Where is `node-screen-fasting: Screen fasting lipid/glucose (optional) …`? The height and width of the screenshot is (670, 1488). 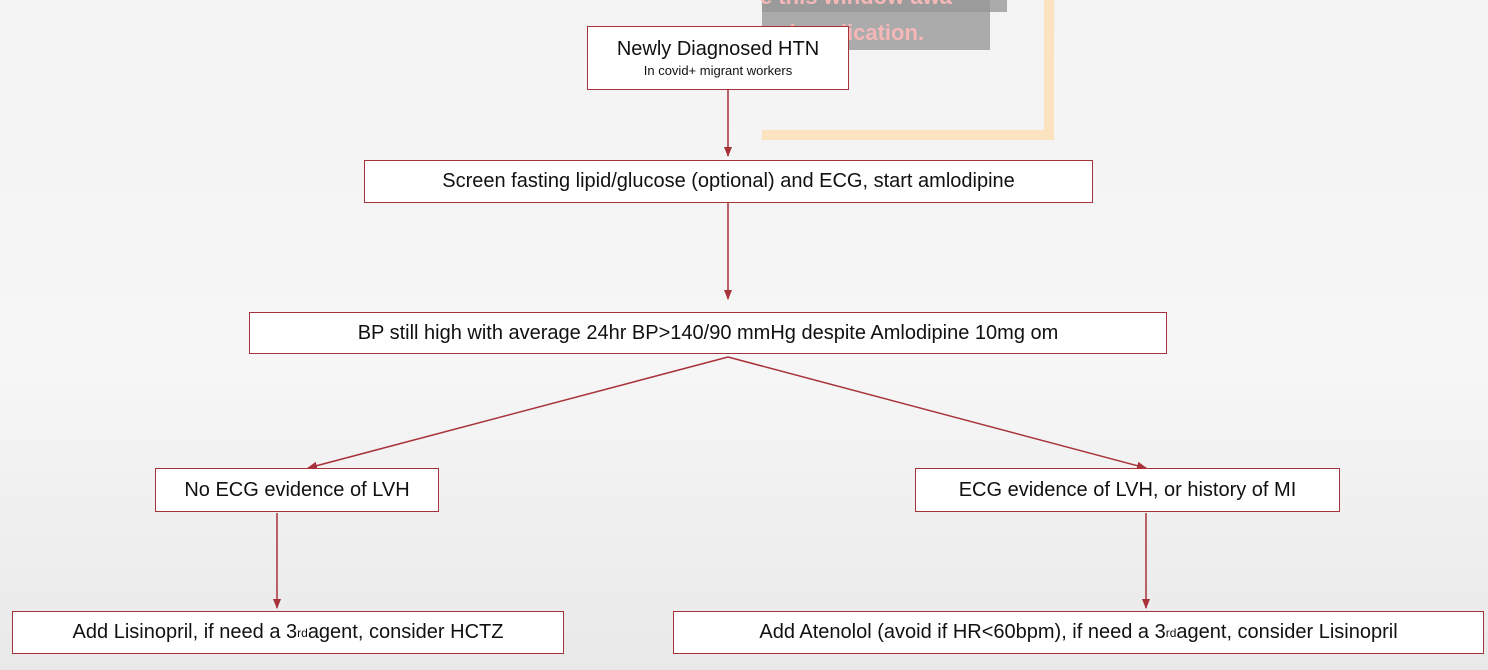
node-screen-fasting: Screen fasting lipid/glucose (optional) … is located at coordinates (728, 181).